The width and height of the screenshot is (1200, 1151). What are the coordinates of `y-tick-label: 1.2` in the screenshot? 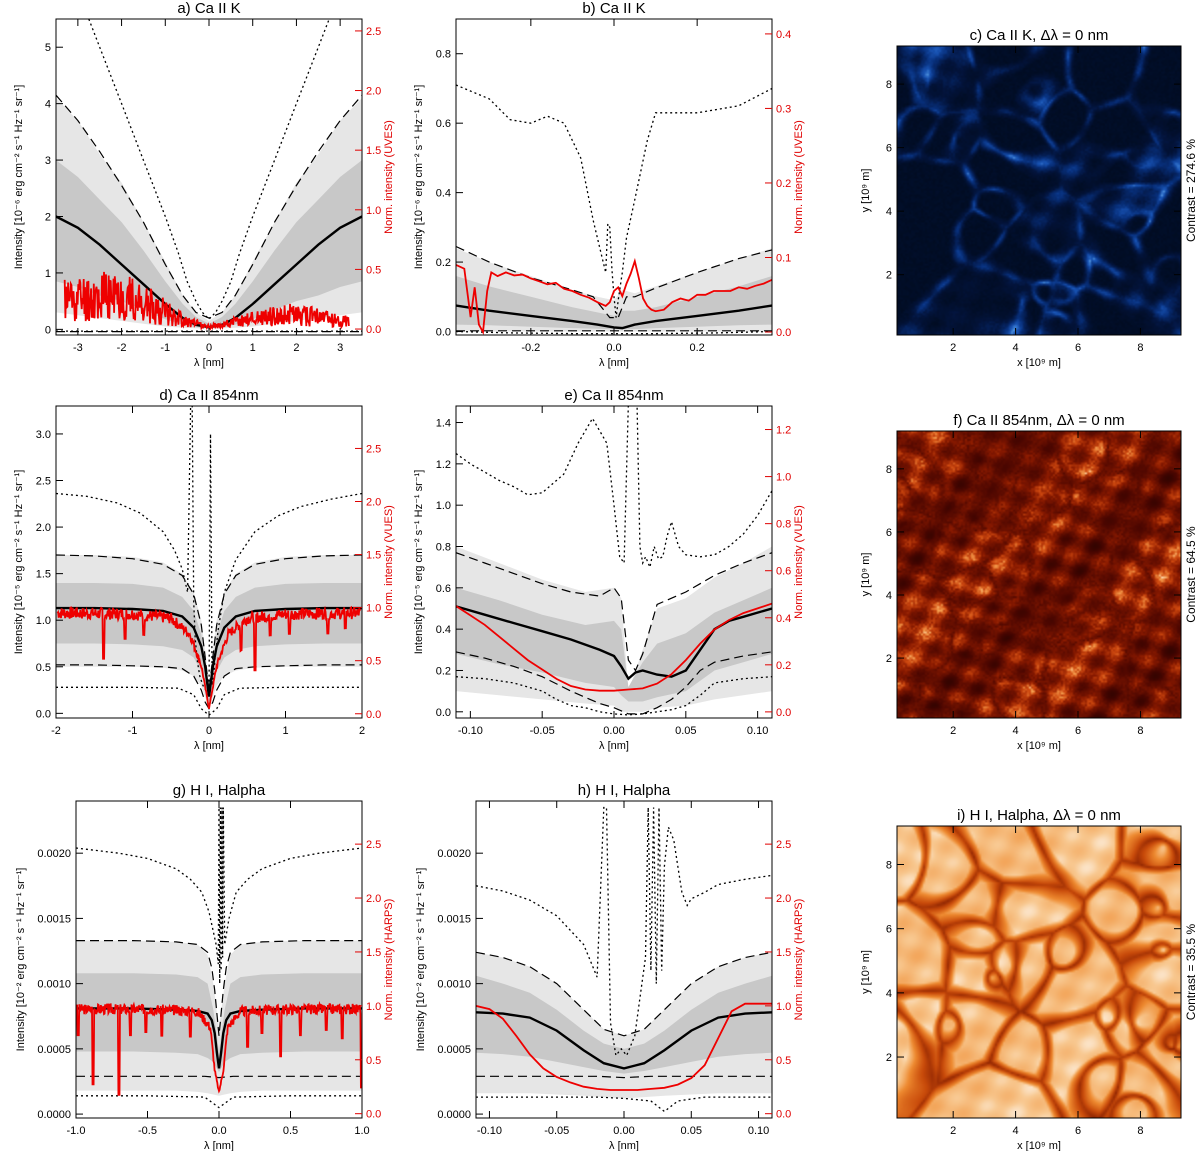 It's located at (443, 465).